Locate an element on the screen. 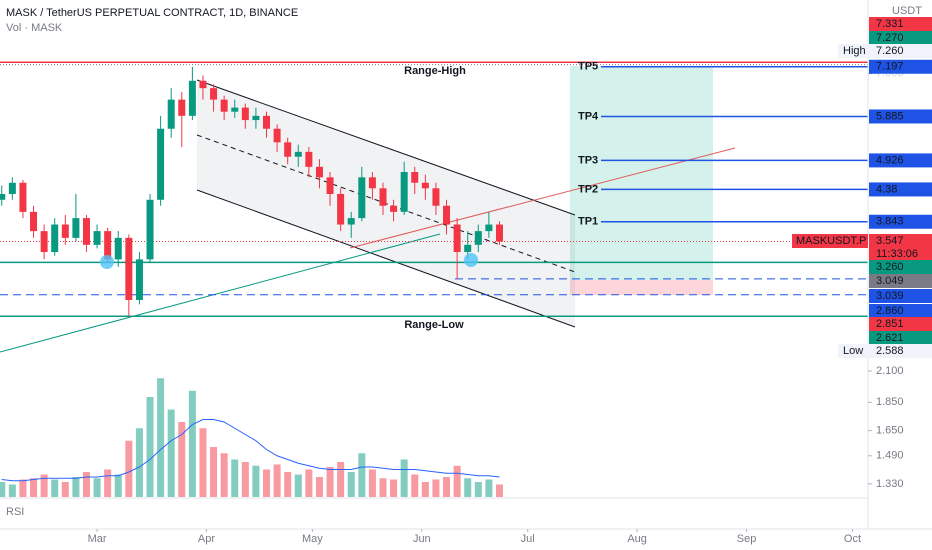  price-label: 2.588 is located at coordinates (890, 351).